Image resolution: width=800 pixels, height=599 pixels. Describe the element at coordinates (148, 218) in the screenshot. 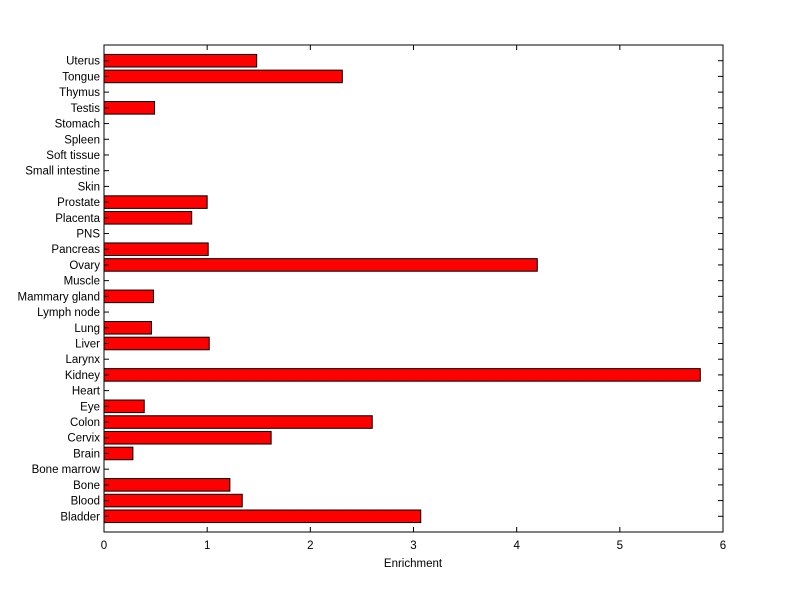

I see `bar-placenta` at that location.